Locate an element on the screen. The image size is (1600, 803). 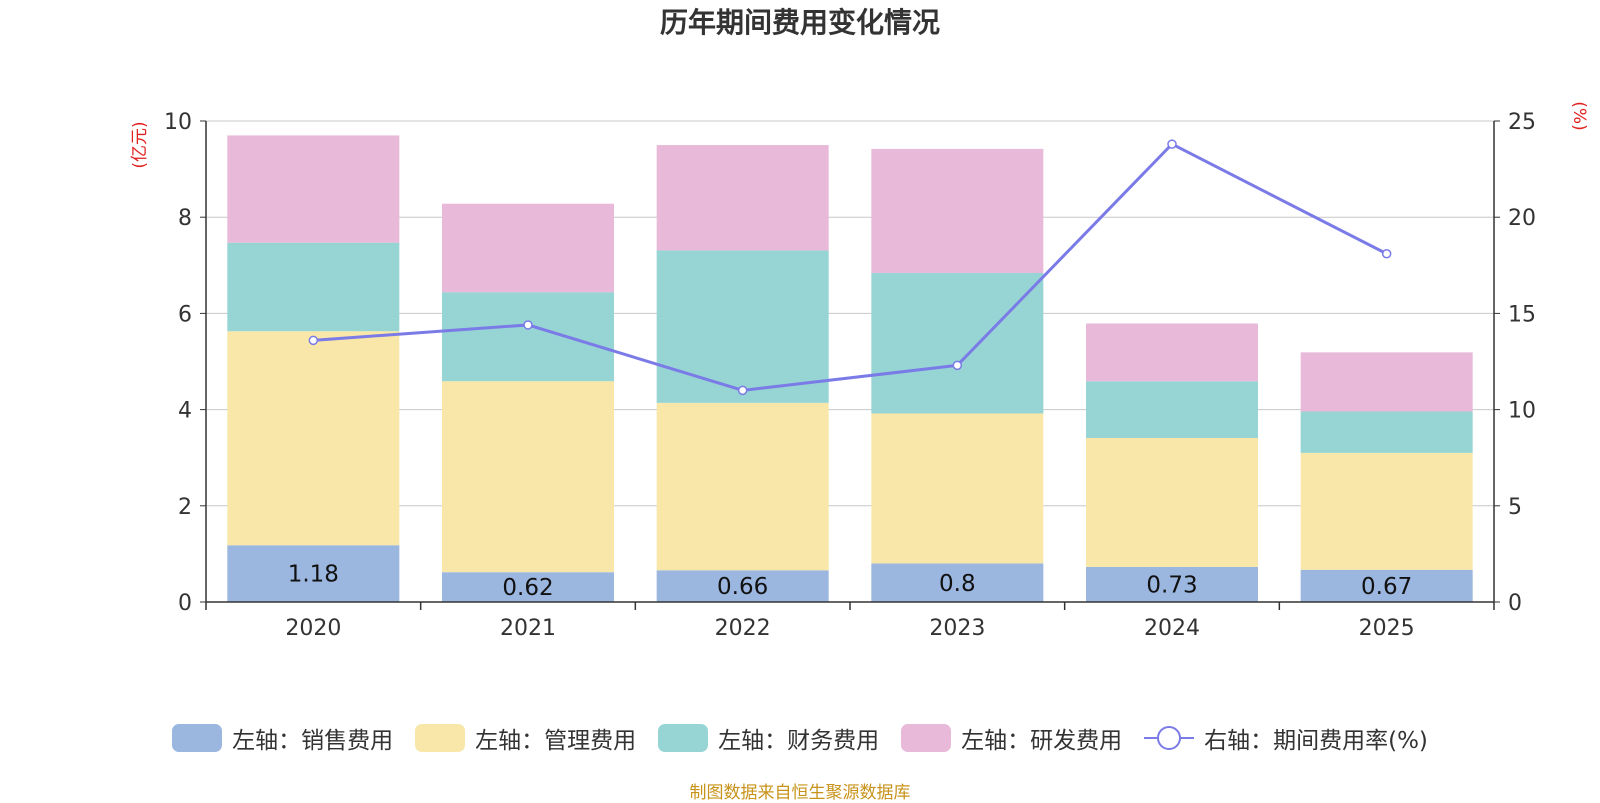
legend-label-admin: 左轴：管理费用 is located at coordinates (556, 741).